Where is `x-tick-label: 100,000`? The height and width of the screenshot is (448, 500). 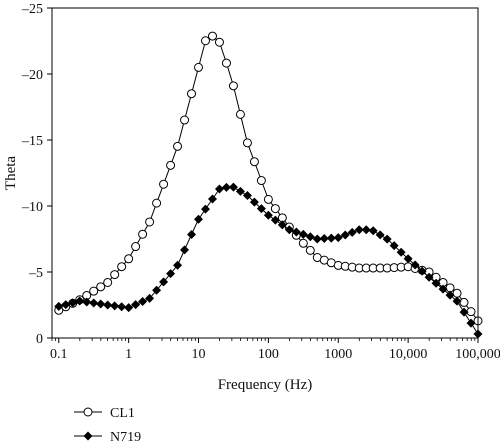
x-tick-label: 100,000 is located at coordinates (477, 354).